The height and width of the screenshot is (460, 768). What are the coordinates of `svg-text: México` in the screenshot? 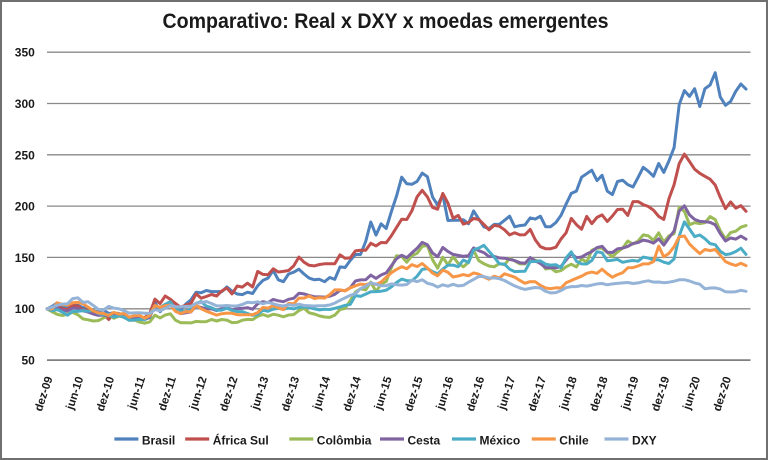 It's located at (500, 440).